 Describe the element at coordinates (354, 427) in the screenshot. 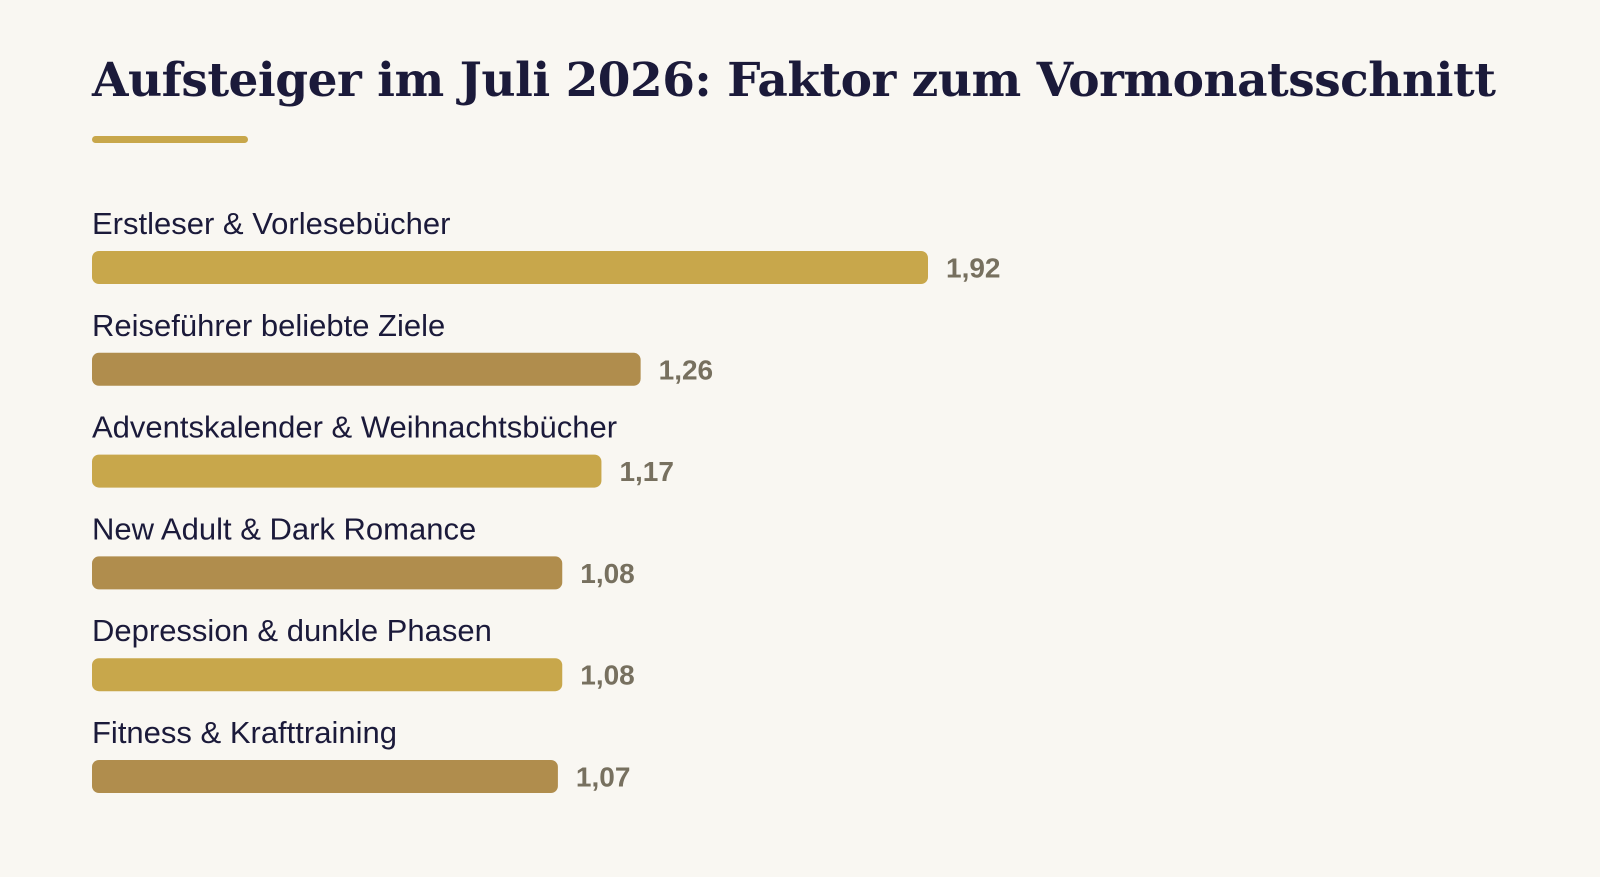

I see `category-label: Adventskalender & Weihnachtsbücher` at that location.